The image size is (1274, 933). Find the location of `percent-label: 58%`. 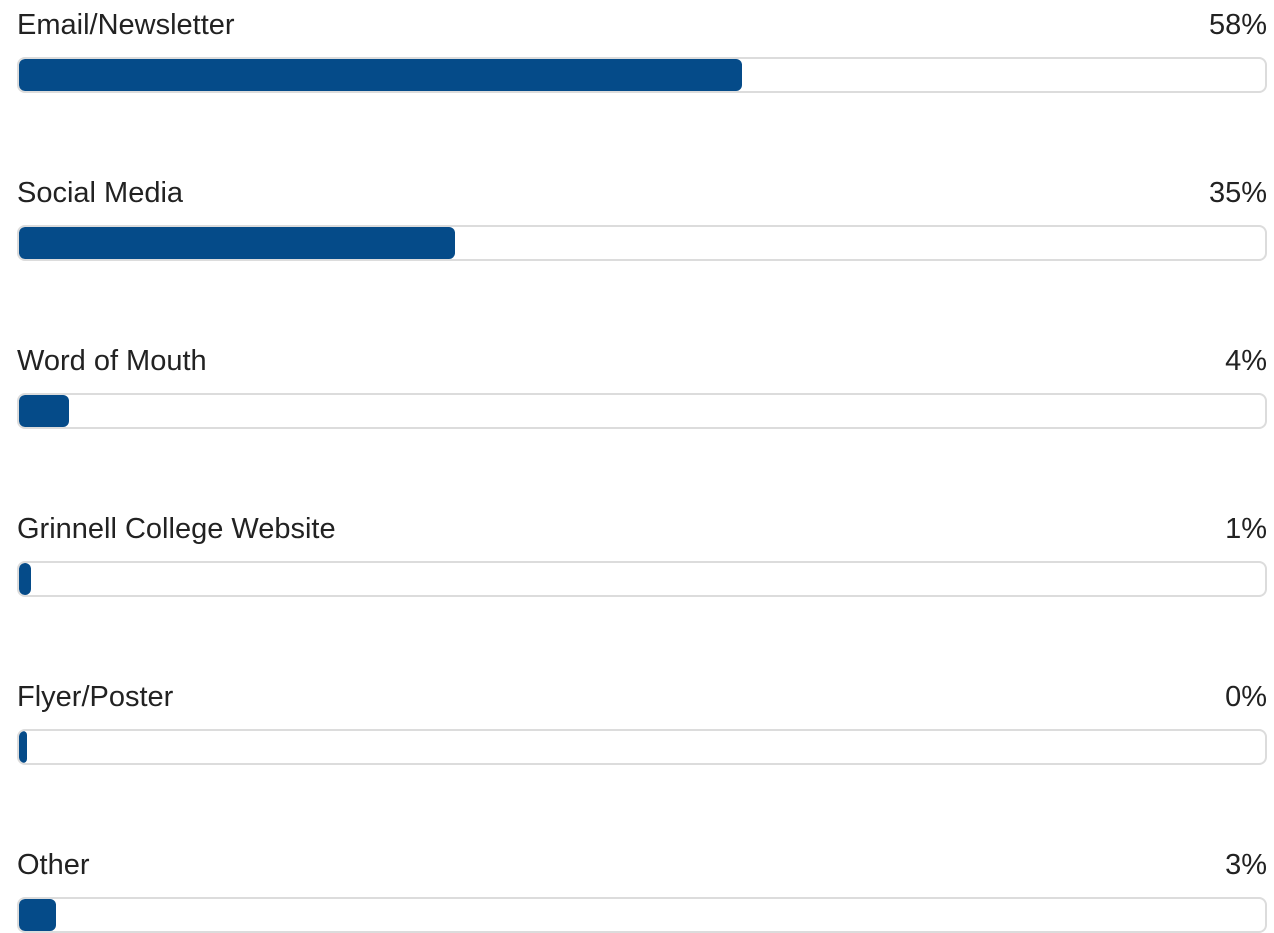

percent-label: 58% is located at coordinates (1237, 25).